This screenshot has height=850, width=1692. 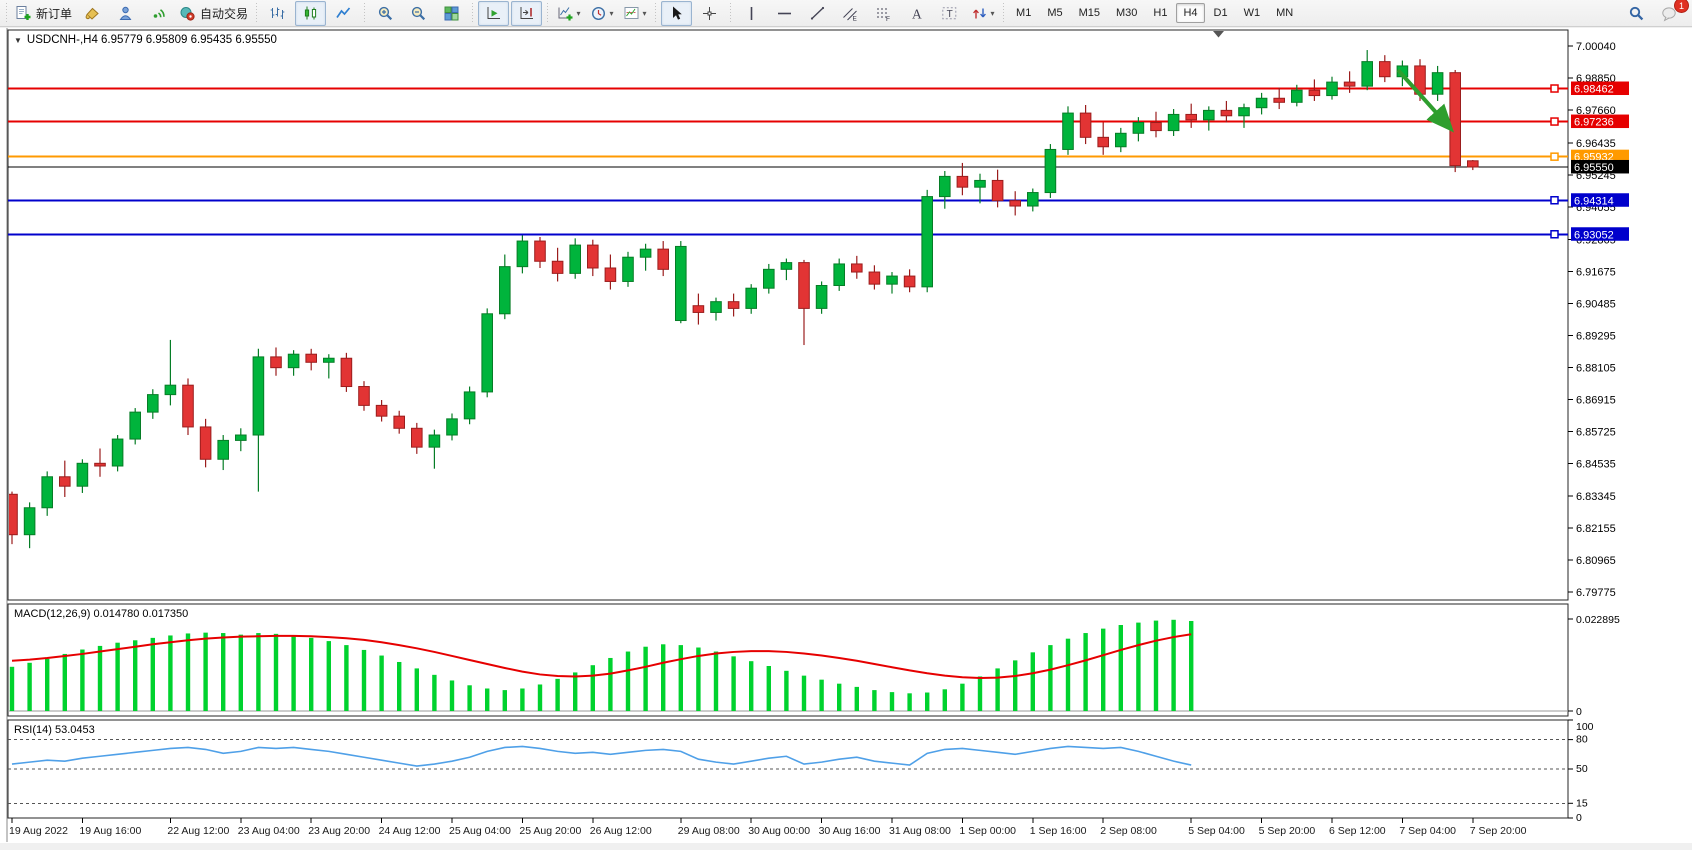 I want to click on timeframe-button-MN: MN, so click(x=1285, y=13).